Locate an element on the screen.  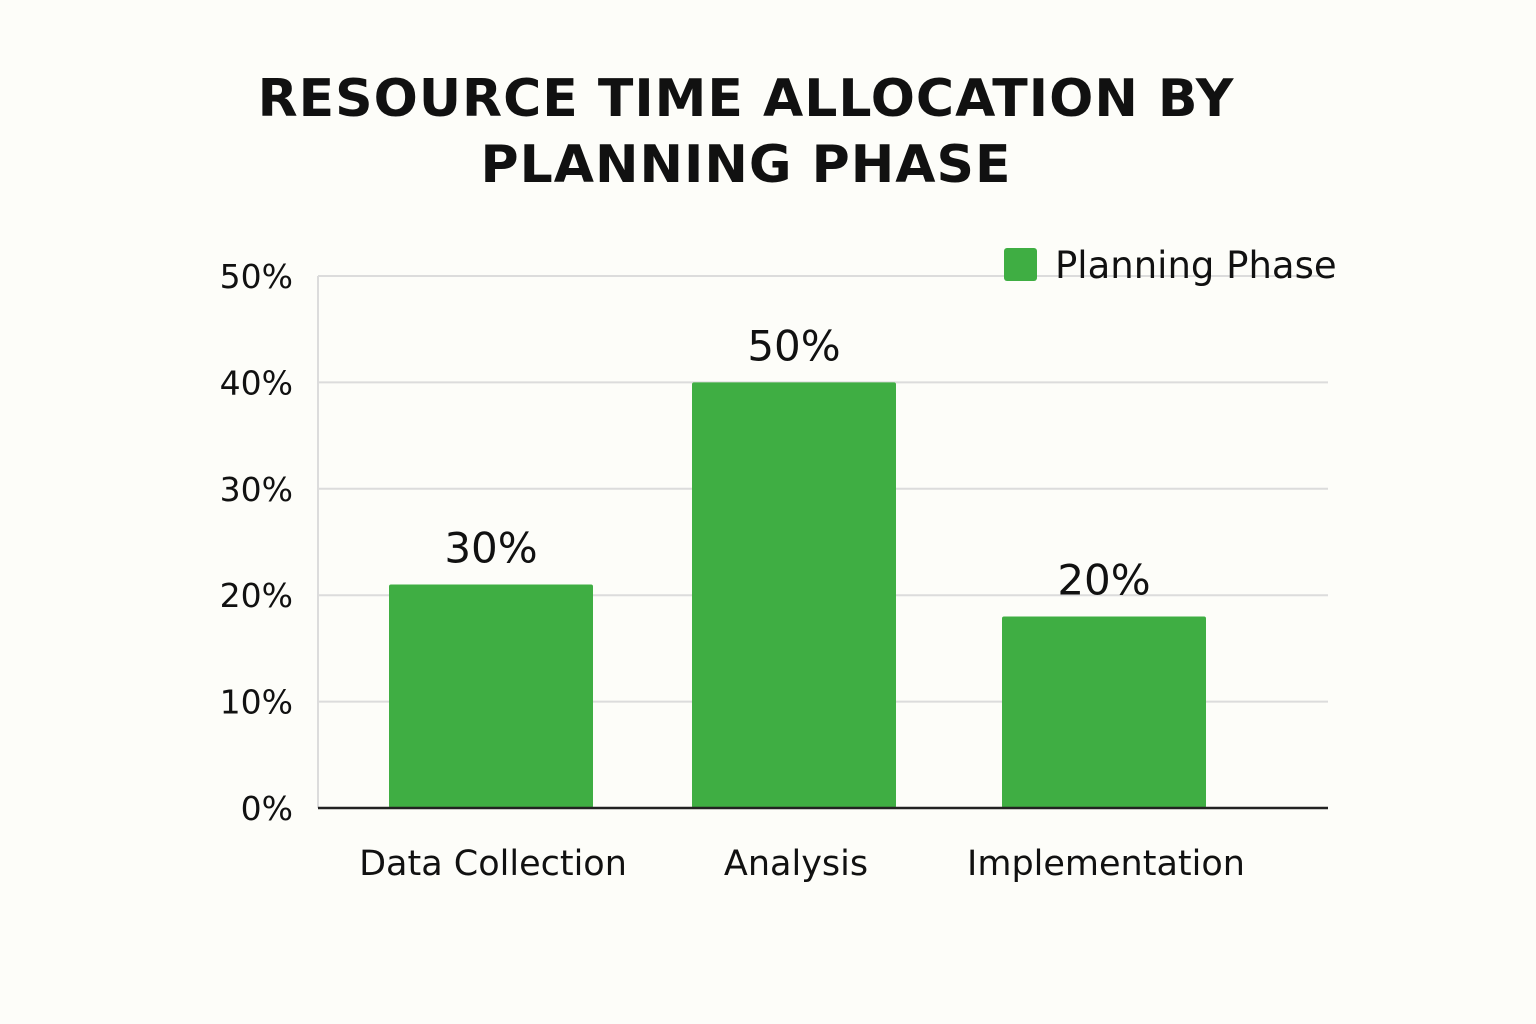
data-label: 50% is located at coordinates (793, 345).